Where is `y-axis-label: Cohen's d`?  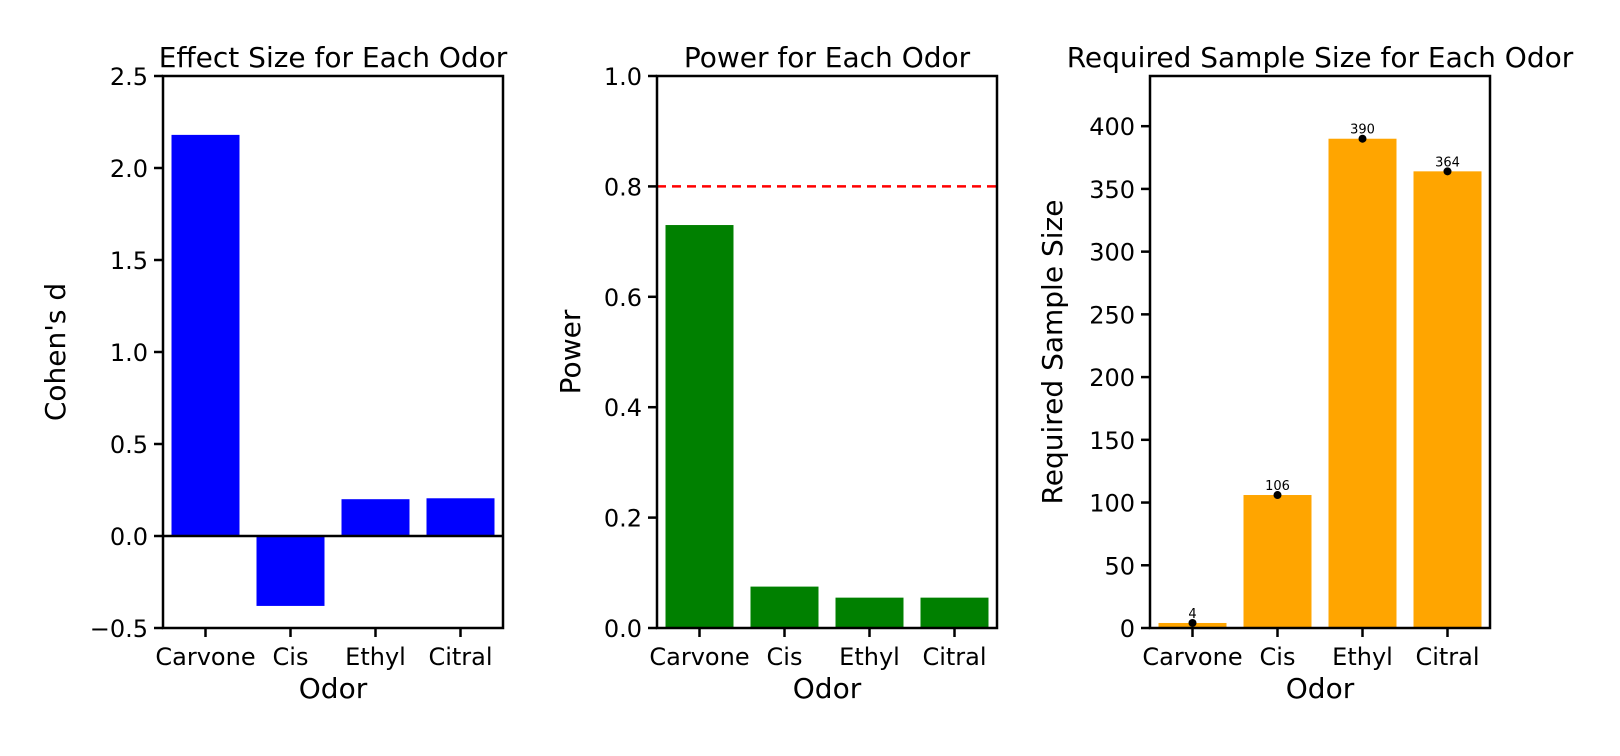
y-axis-label: Cohen's d is located at coordinates (55, 352).